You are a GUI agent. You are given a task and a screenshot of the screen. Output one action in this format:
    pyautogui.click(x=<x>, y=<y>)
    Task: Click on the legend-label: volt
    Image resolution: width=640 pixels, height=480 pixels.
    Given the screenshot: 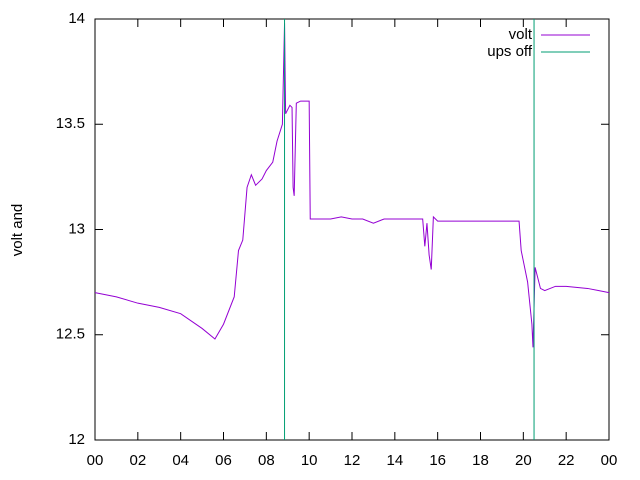 What is the action you would take?
    pyautogui.click(x=521, y=34)
    